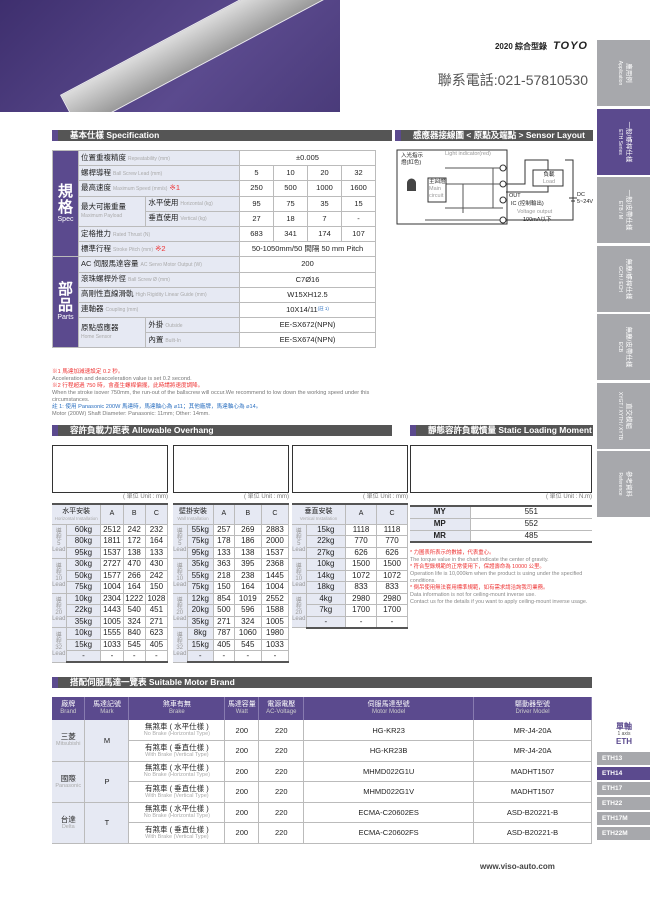 The image size is (650, 901). Describe the element at coordinates (494, 135) in the screenshot. I see `sensor-section-title: 感應器接線圖 < 原點及端點 > Sensor Layout` at that location.